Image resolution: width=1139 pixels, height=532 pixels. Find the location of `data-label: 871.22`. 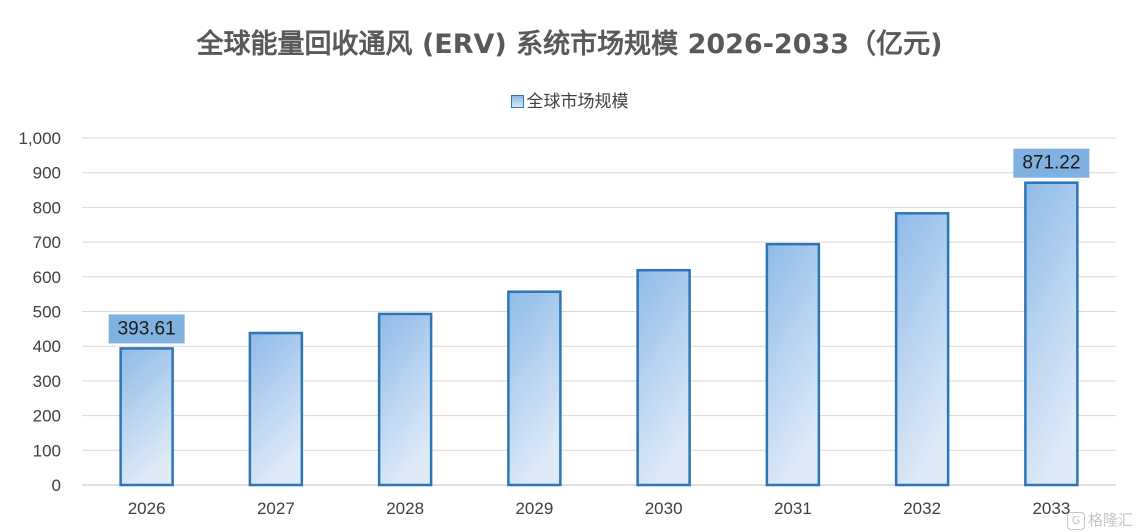

data-label: 871.22 is located at coordinates (1051, 163).